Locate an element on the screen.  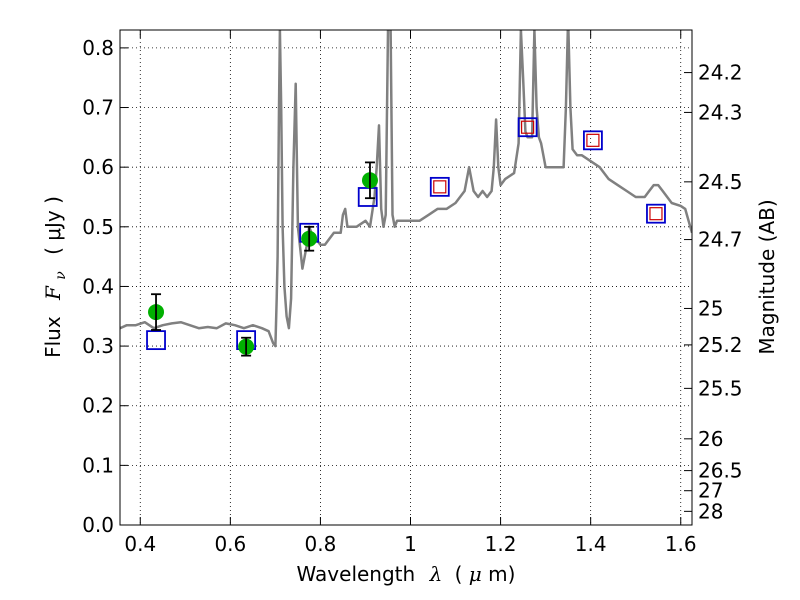
x-tick-label: 1.2 is located at coordinates (501, 544).